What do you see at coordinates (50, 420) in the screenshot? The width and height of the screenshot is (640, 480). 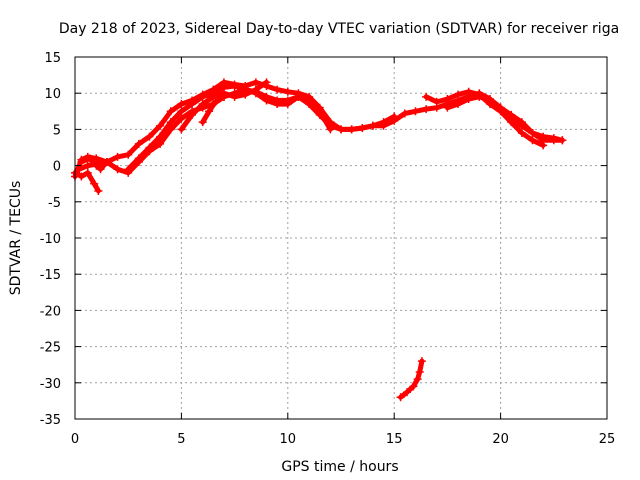 I see `y-tick-label: -35` at bounding box center [50, 420].